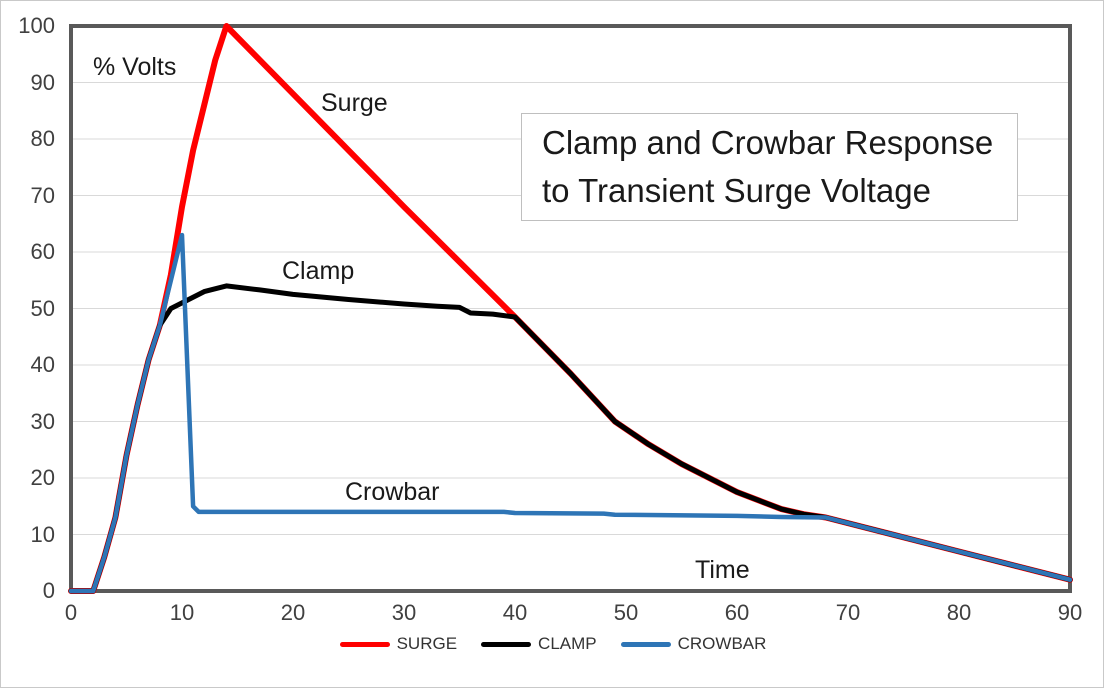 The width and height of the screenshot is (1104, 688). Describe the element at coordinates (354, 103) in the screenshot. I see `surge-series-label: Surge` at that location.